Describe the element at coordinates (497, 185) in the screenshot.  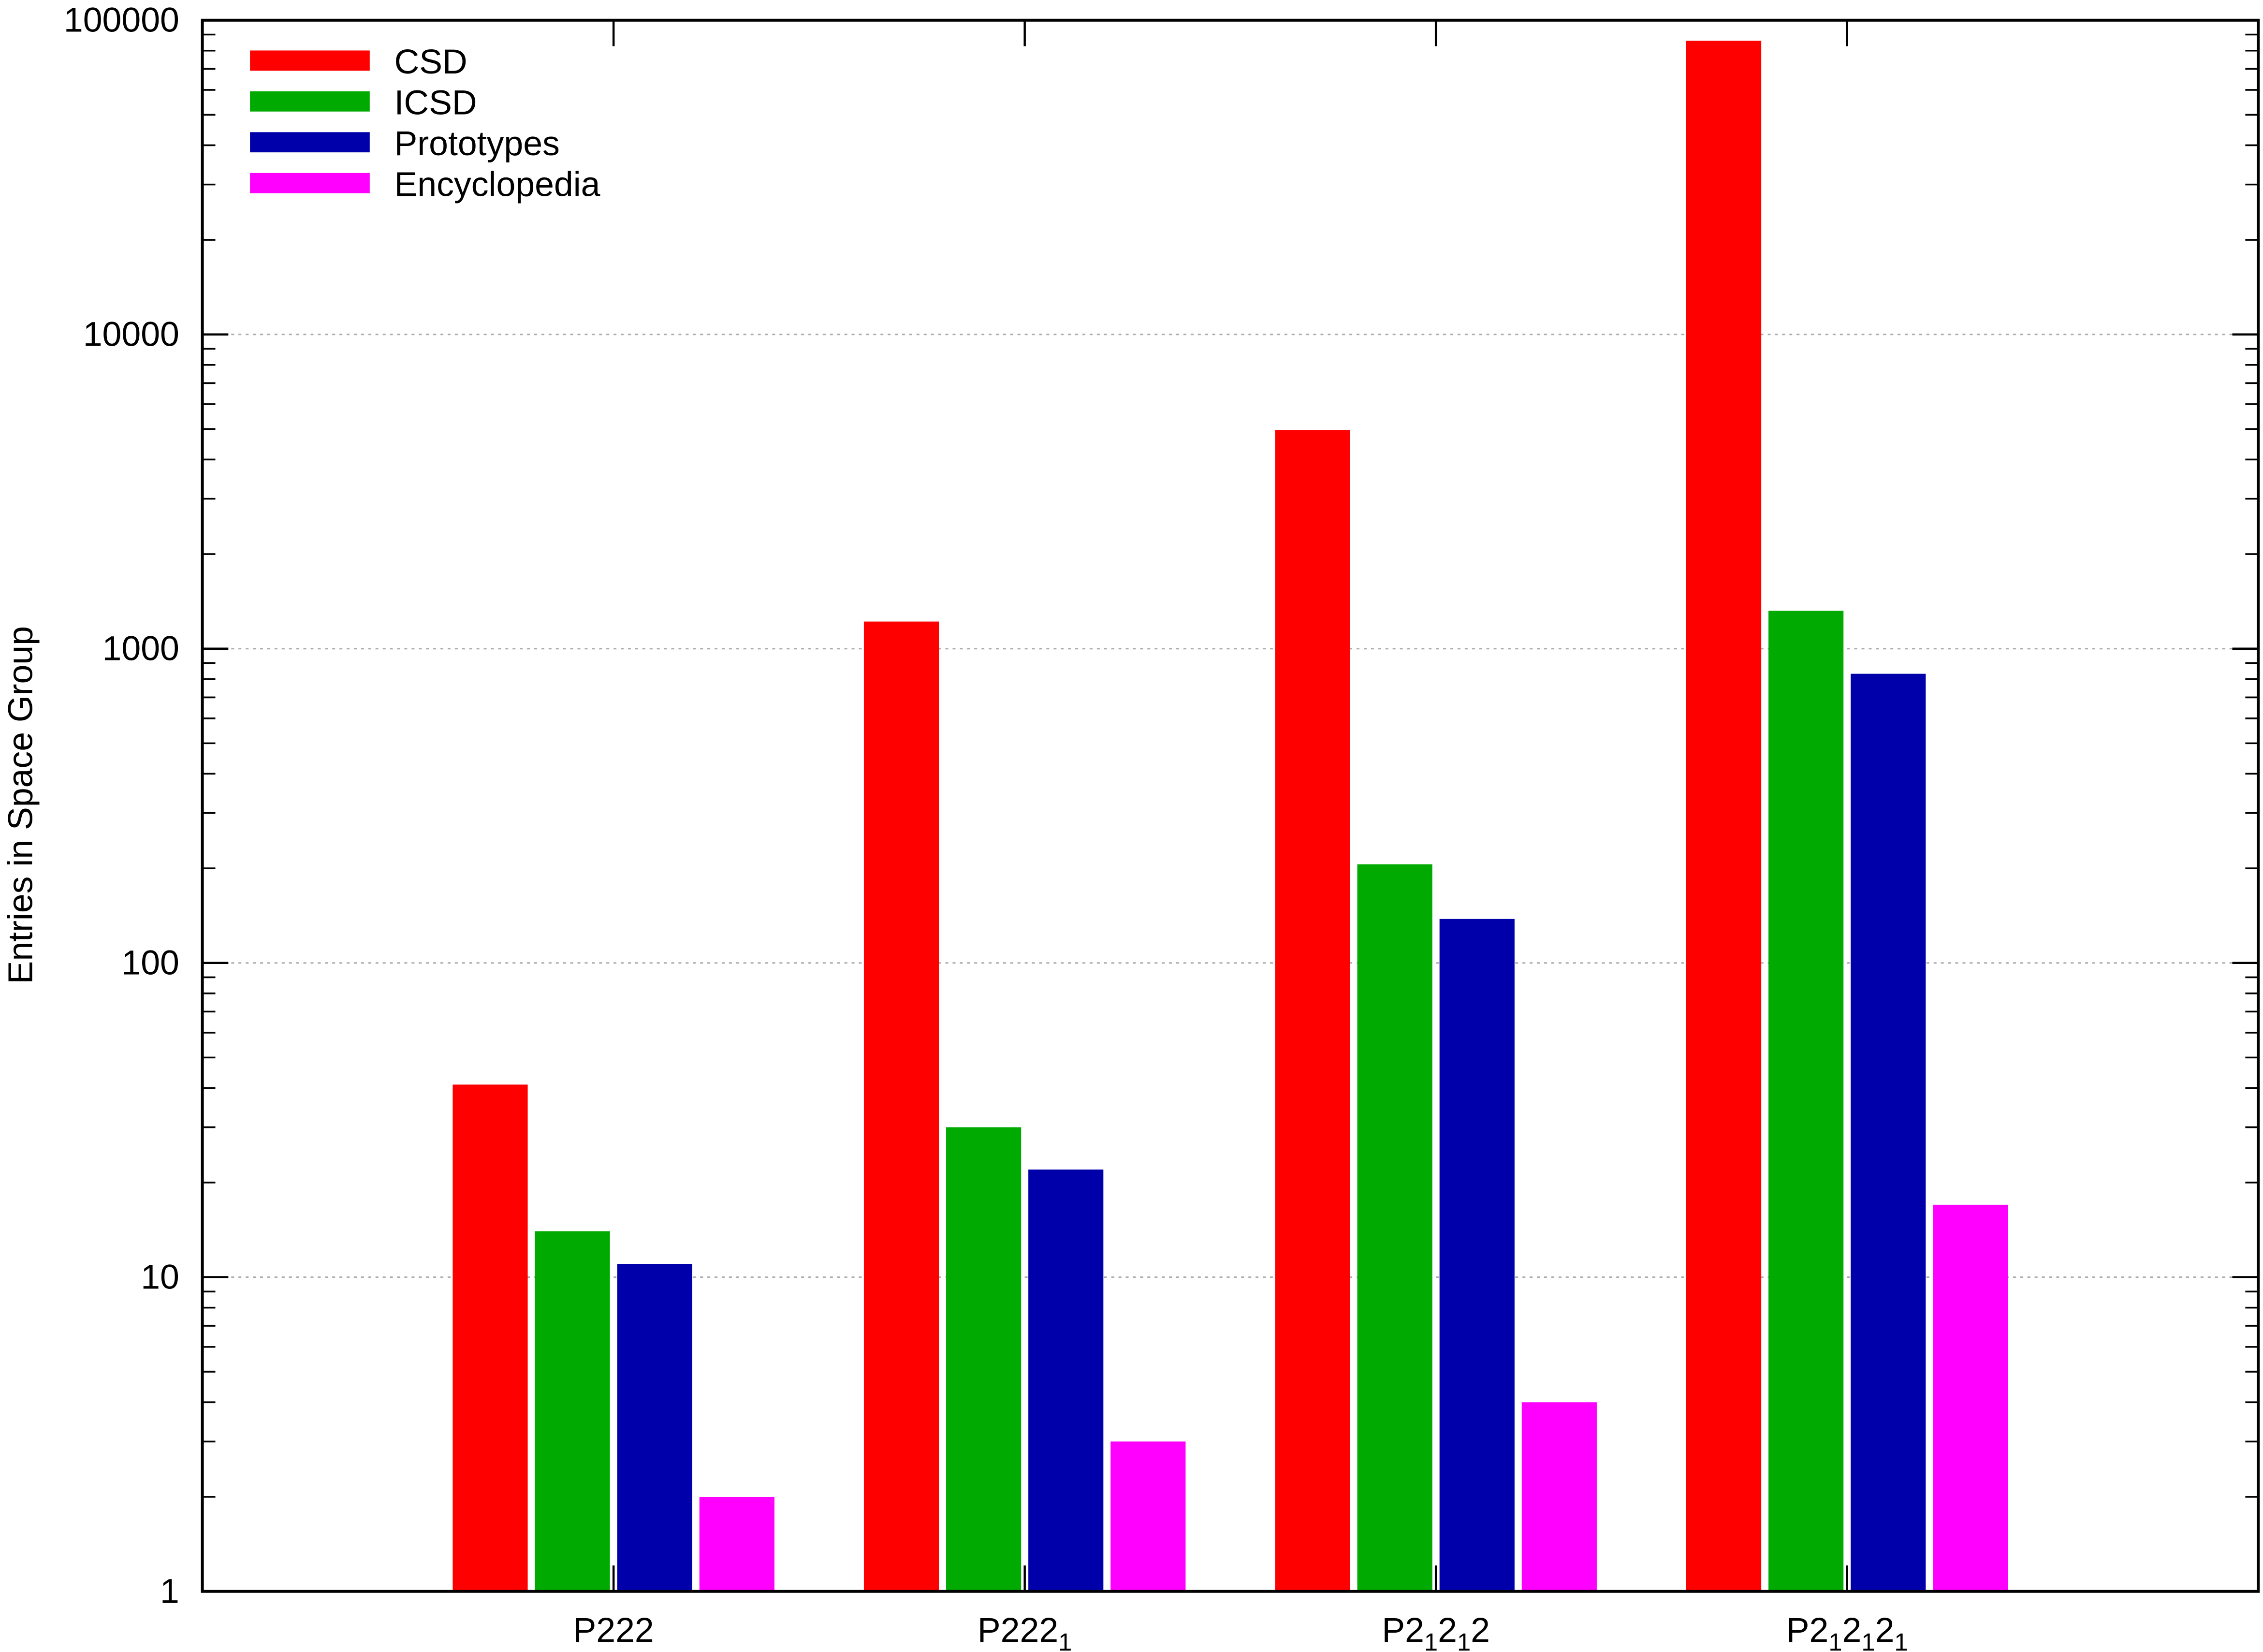
I see `legend-label-encyclopedia: Encyclopedia` at that location.